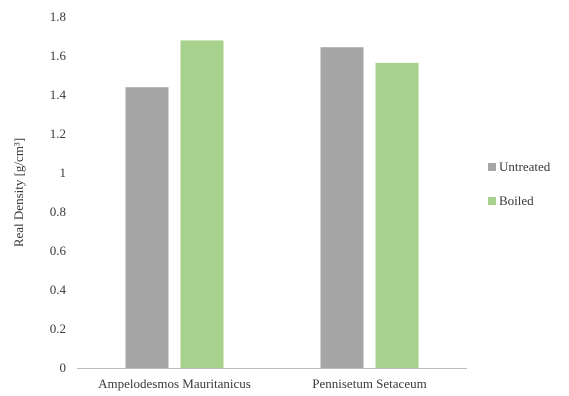 This screenshot has height=396, width=569. What do you see at coordinates (58, 55) in the screenshot?
I see `y-tick-label: 1.6` at bounding box center [58, 55].